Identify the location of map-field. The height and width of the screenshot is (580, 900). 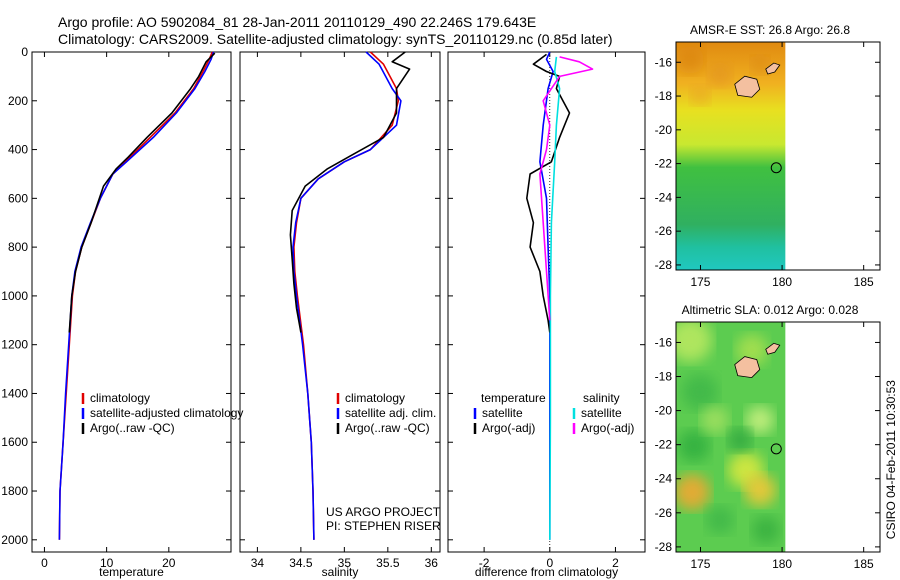
(731, 437).